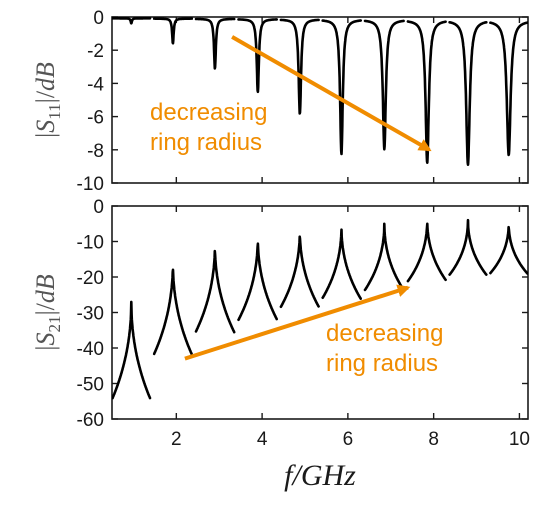 Image resolution: width=550 pixels, height=506 pixels. What do you see at coordinates (95, 51) in the screenshot?
I see `chart0-ytick-label-1: -2` at bounding box center [95, 51].